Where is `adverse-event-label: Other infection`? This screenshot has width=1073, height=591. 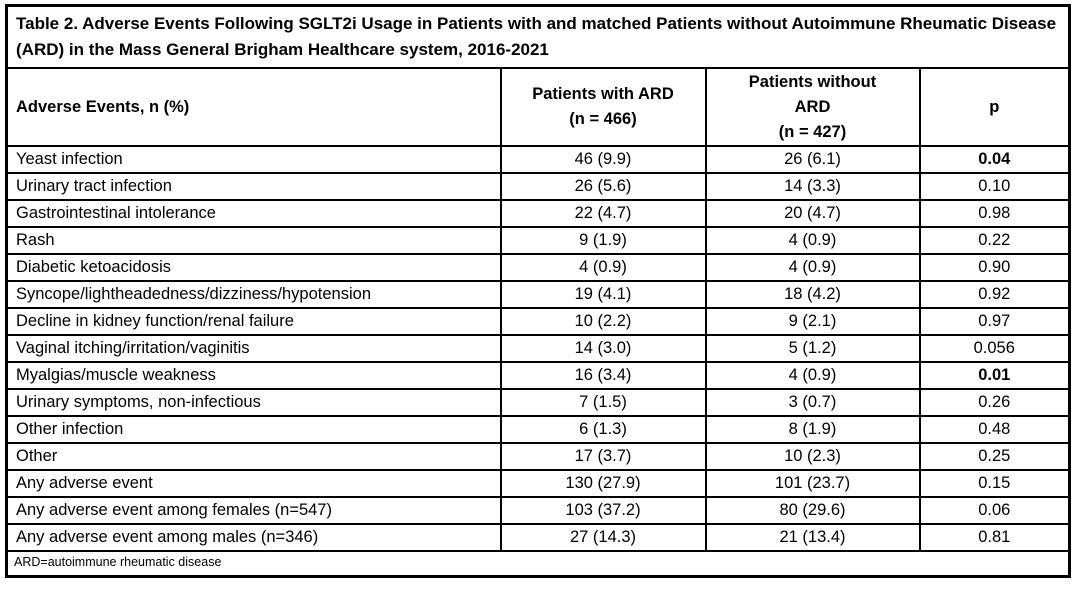 adverse-event-label: Other infection is located at coordinates (253, 429).